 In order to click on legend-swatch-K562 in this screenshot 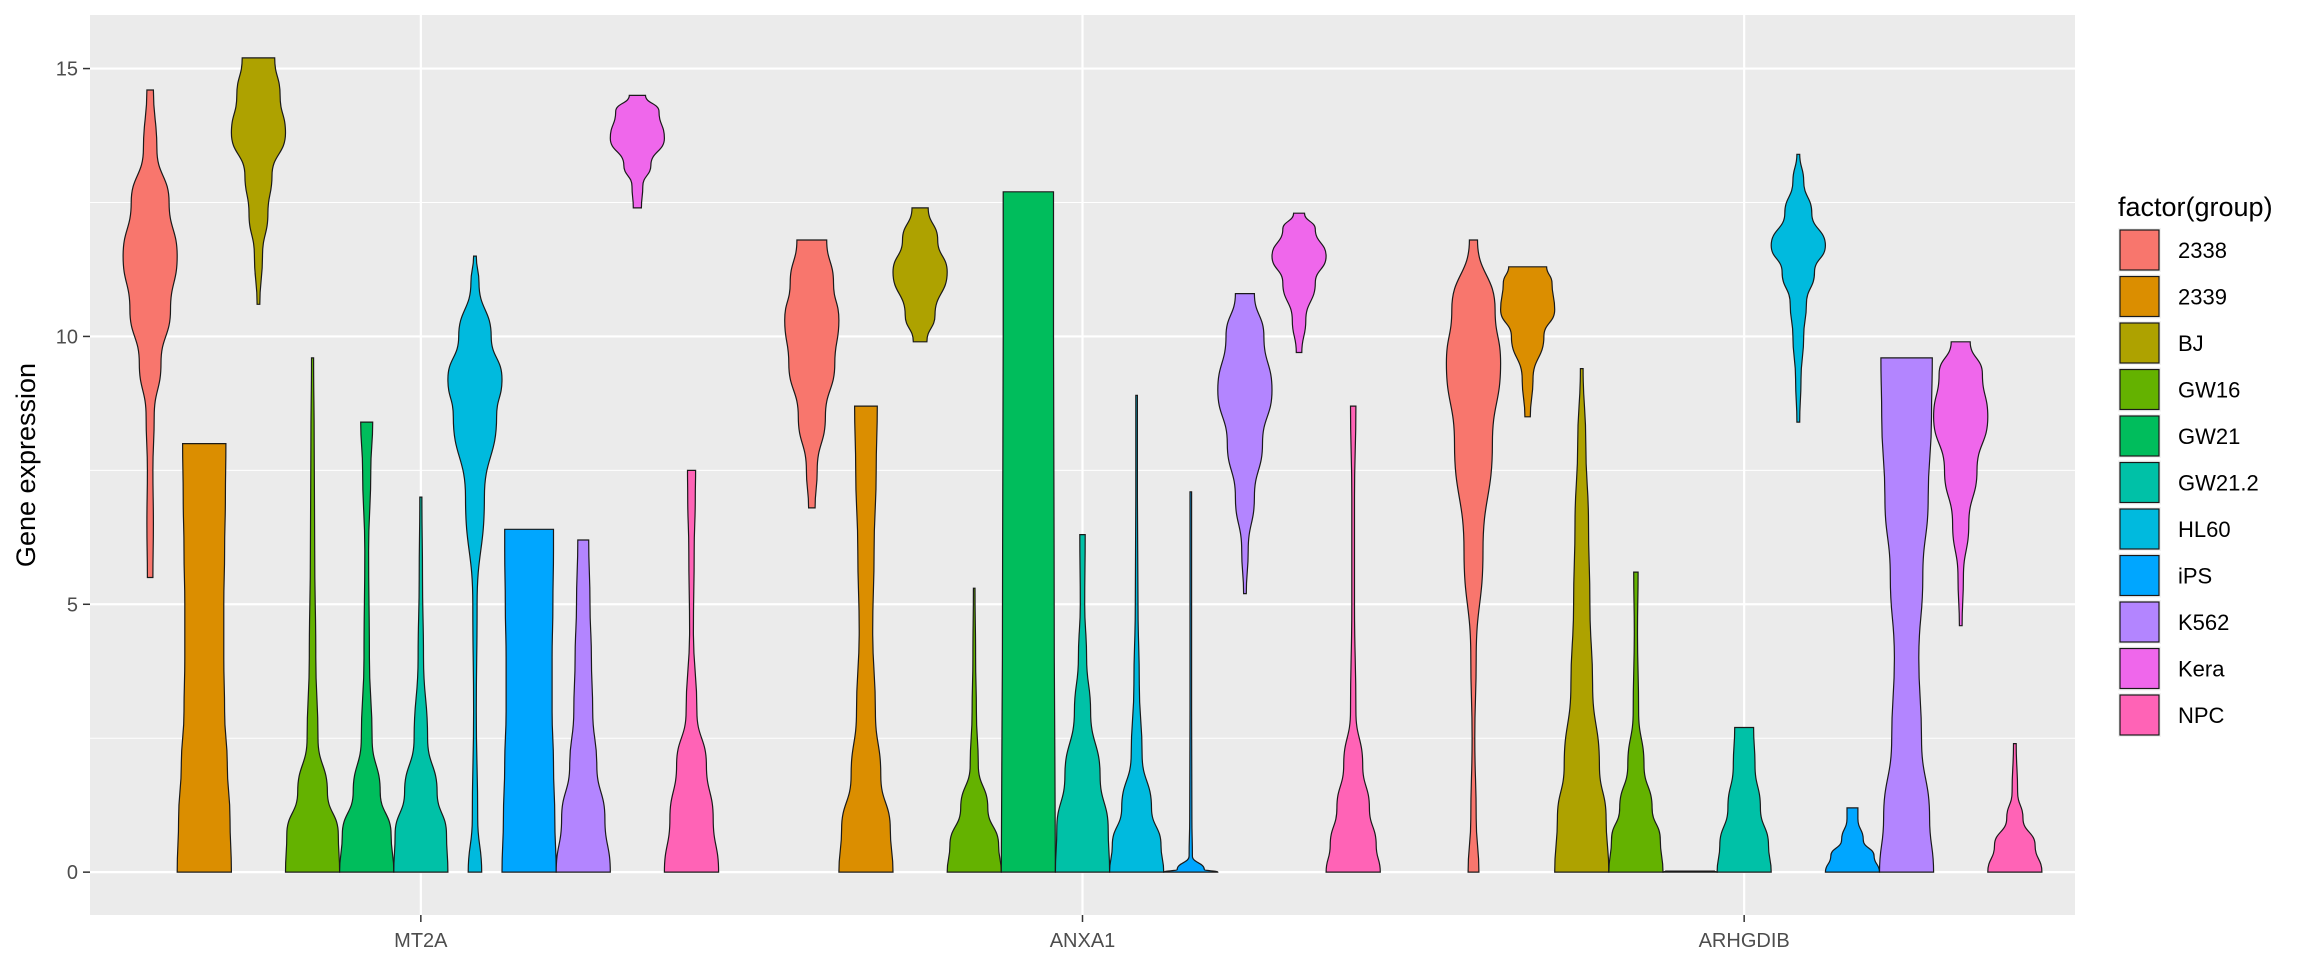, I will do `click(2139, 622)`.